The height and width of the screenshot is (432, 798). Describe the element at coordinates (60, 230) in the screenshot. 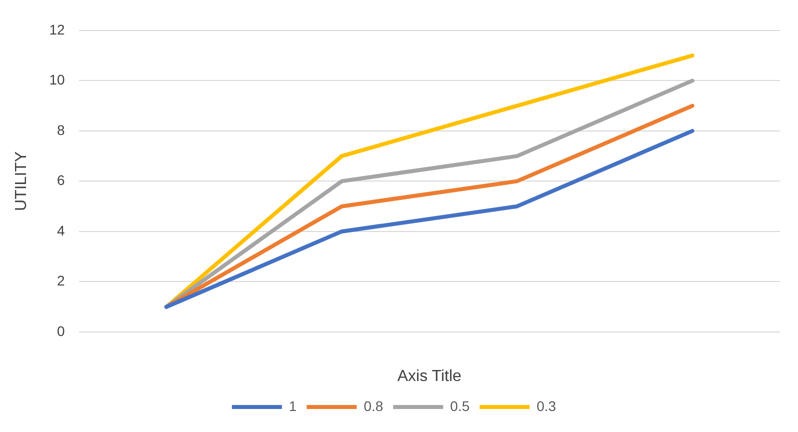

I see `y-tick-label: 4` at that location.